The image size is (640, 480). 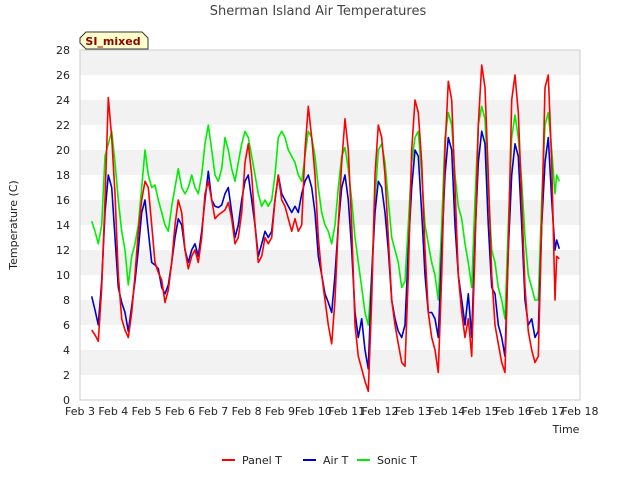 What do you see at coordinates (66, 350) in the screenshot?
I see `y-tick-label: 4` at bounding box center [66, 350].